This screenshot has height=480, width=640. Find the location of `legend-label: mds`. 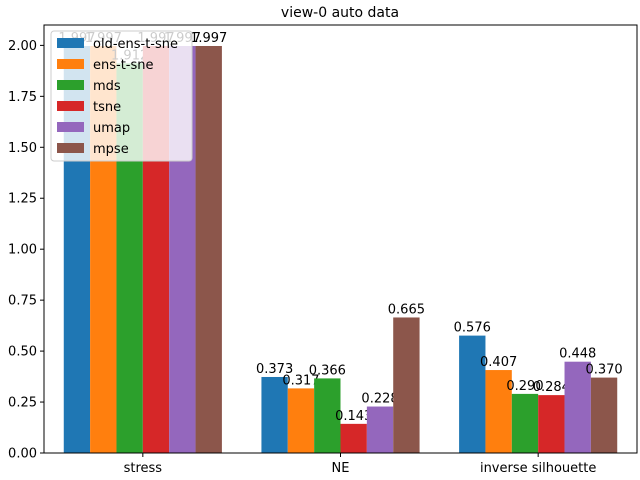

legend-label: mds is located at coordinates (107, 86).